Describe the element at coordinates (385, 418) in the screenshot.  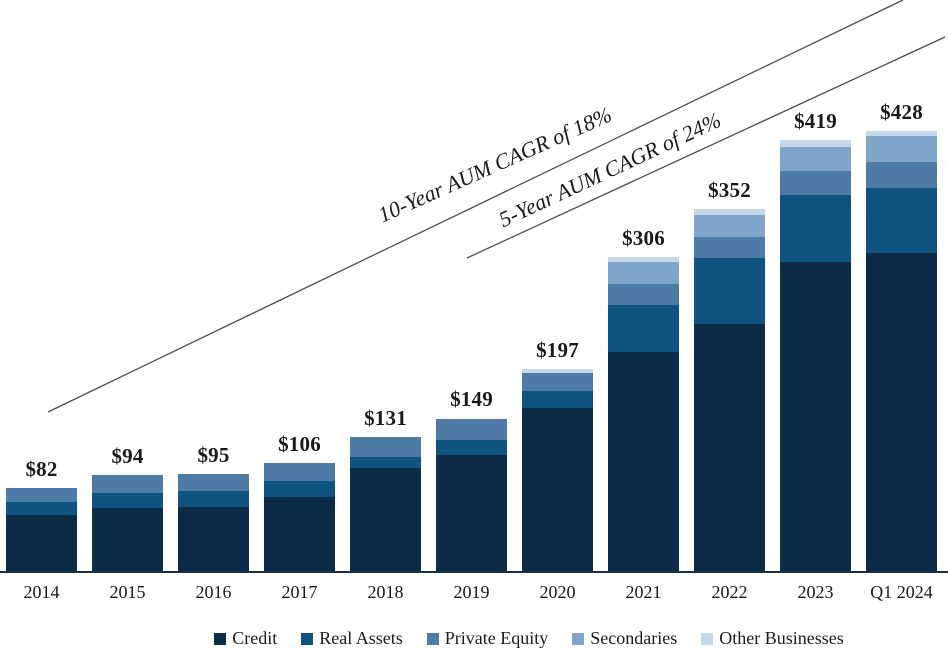
I see `bar-total-label-2018: $131` at that location.